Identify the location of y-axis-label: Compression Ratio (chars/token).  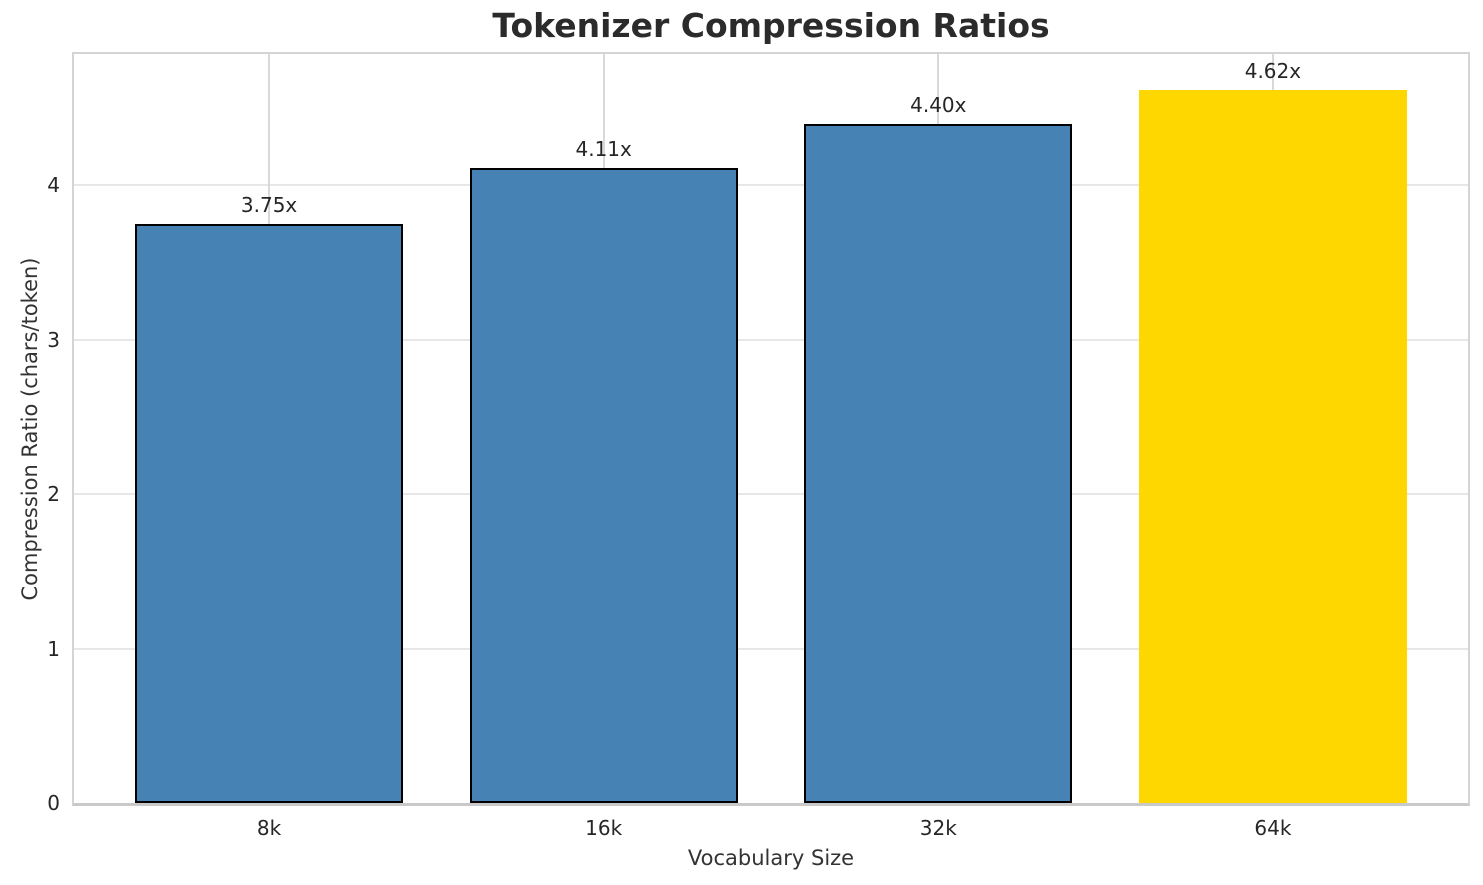
(30, 429).